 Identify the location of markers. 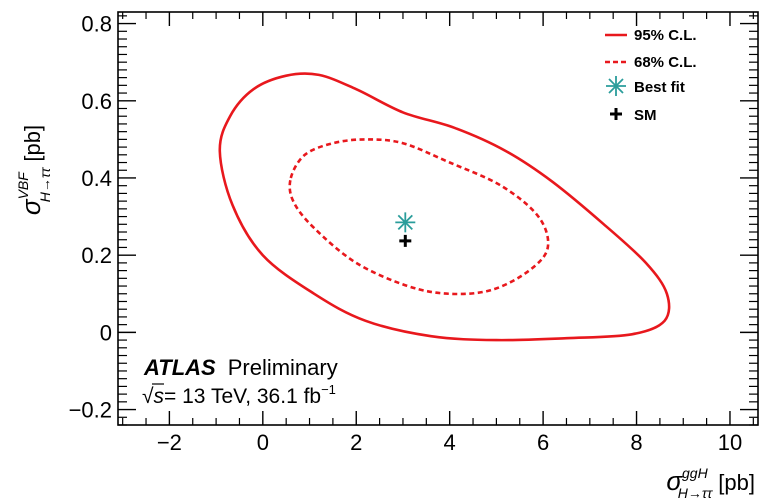
(405, 229).